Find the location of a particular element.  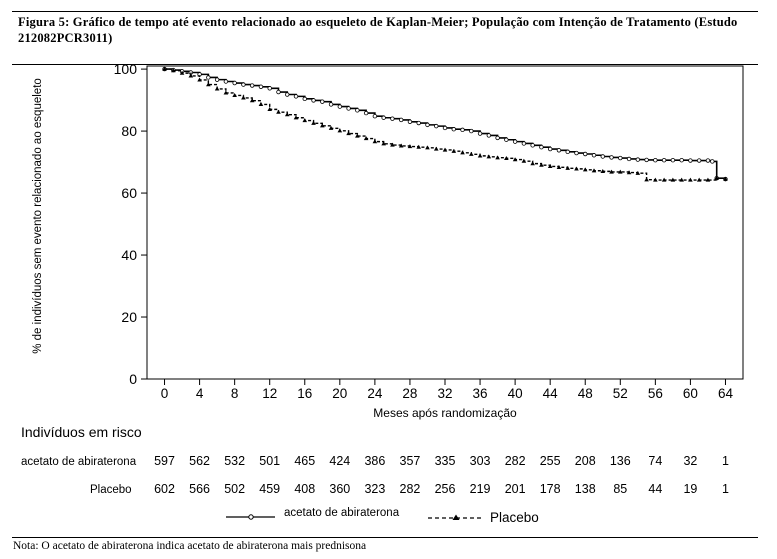

x-tick-label-40: 40 is located at coordinates (515, 393).